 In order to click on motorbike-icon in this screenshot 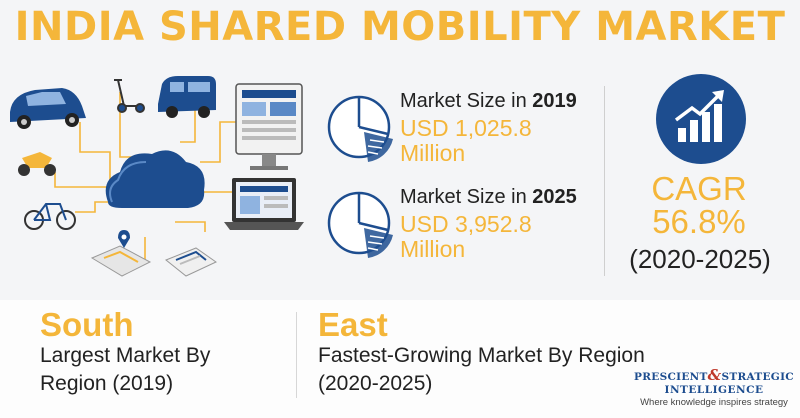, I will do `click(37, 164)`.